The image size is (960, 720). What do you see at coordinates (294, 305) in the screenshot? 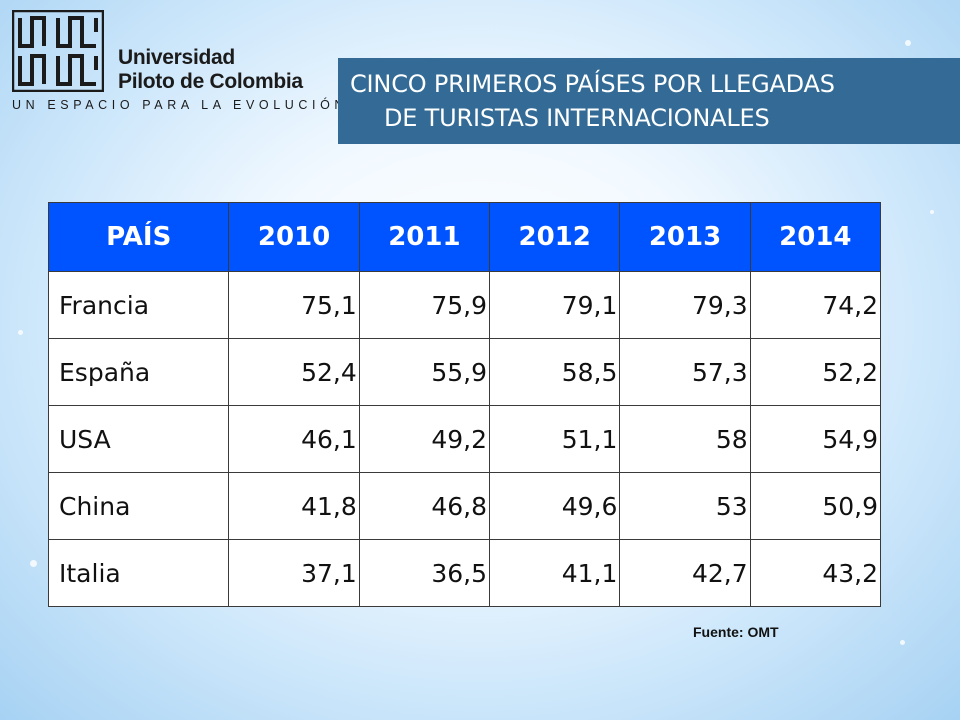
I see `value-cell: 75,1` at bounding box center [294, 305].